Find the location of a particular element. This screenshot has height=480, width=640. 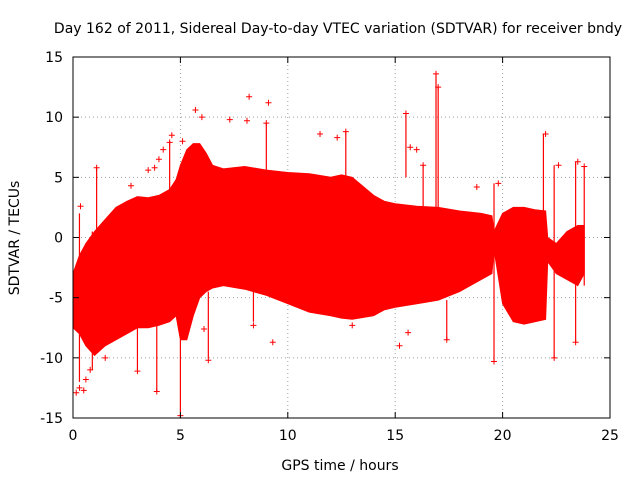

y-axis-label: SDTVAR / TECUs is located at coordinates (15, 238).